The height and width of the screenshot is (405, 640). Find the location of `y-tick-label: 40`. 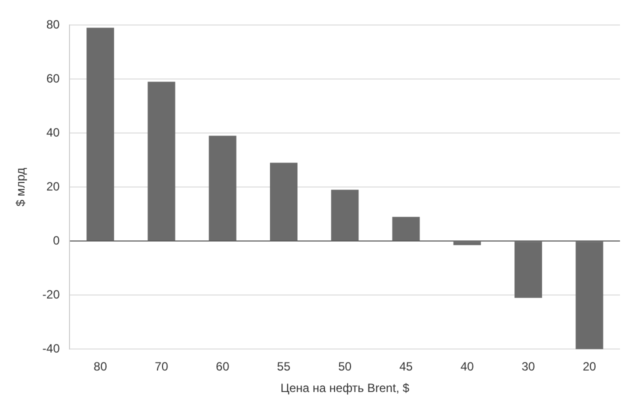

y-tick-label: 40 is located at coordinates (53, 132).